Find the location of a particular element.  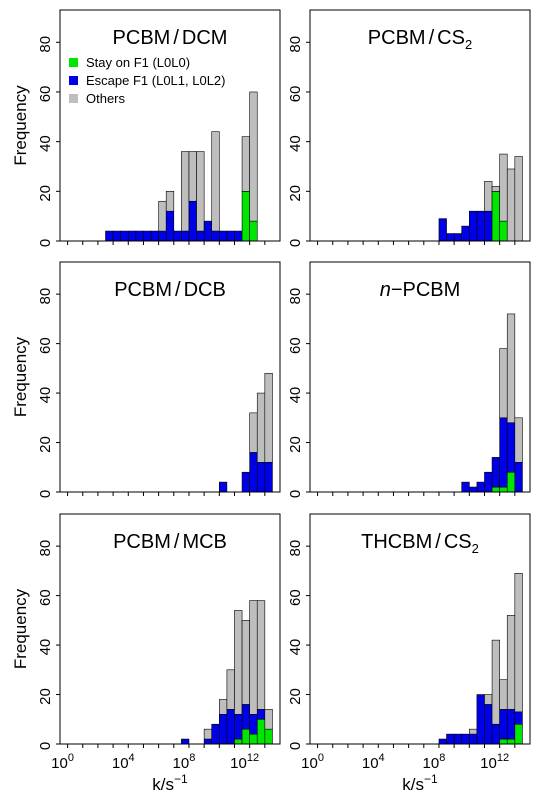

panel-title: THCBM / CS2 is located at coordinates (420, 543).